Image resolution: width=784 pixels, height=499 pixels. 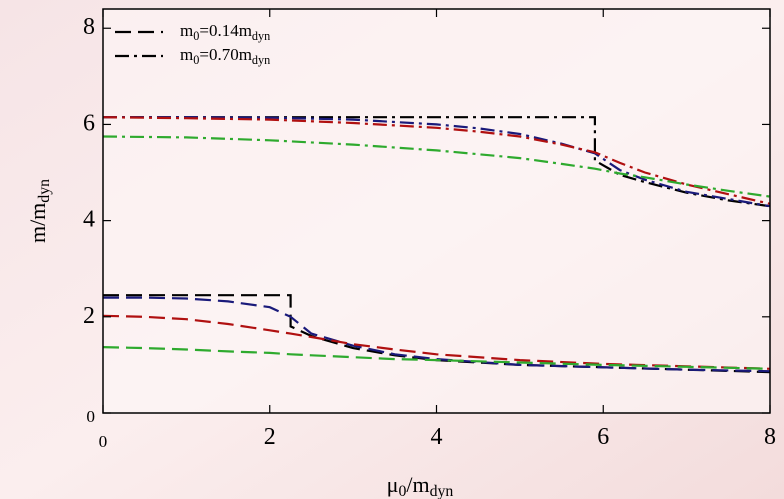 I want to click on y-tick-label: 8, so click(x=89, y=27).